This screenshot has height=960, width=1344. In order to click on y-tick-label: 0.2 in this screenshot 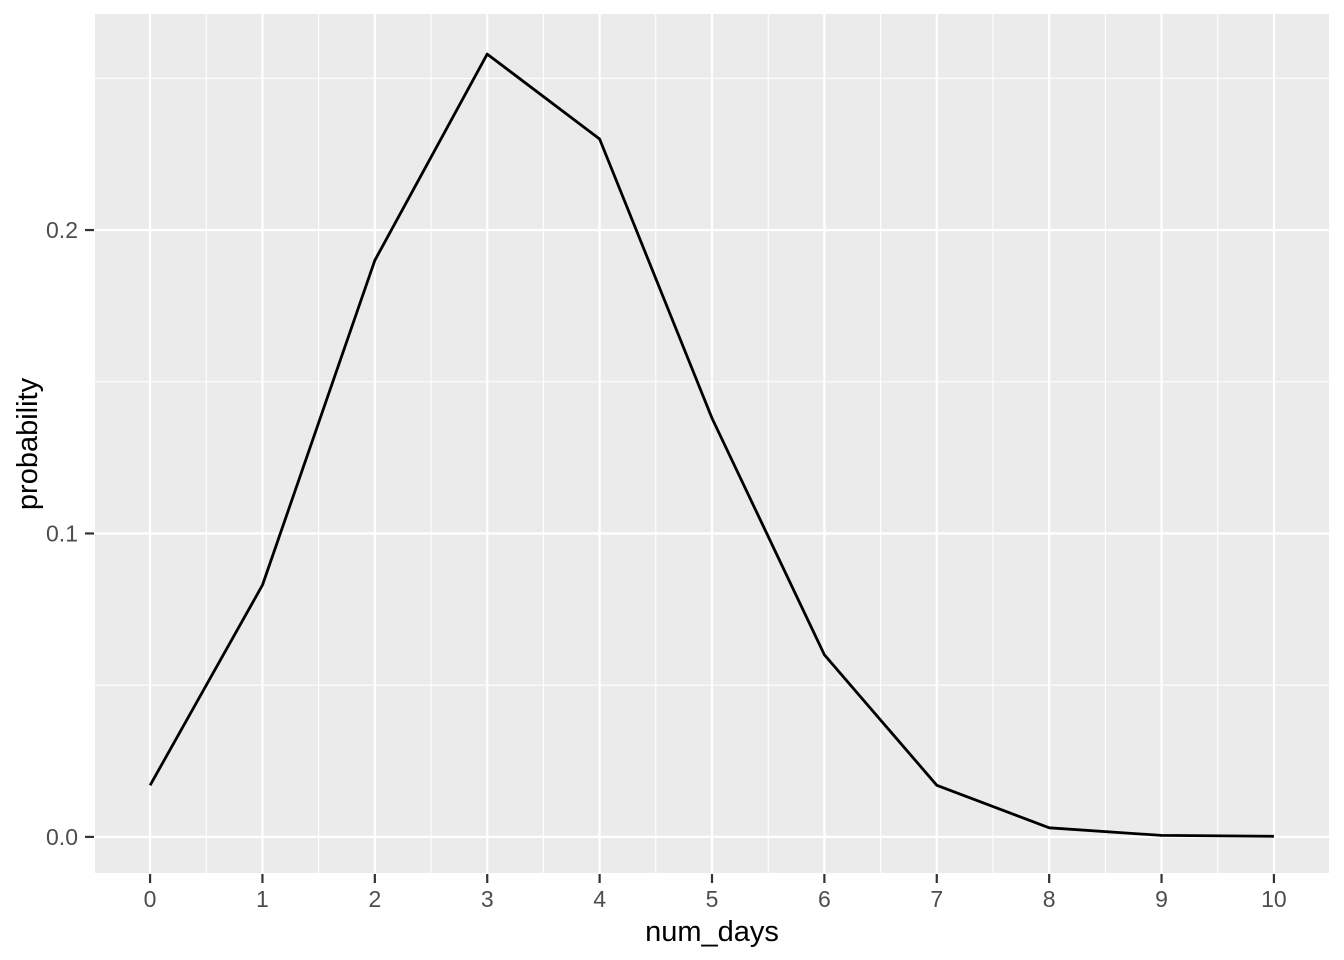, I will do `click(62, 230)`.